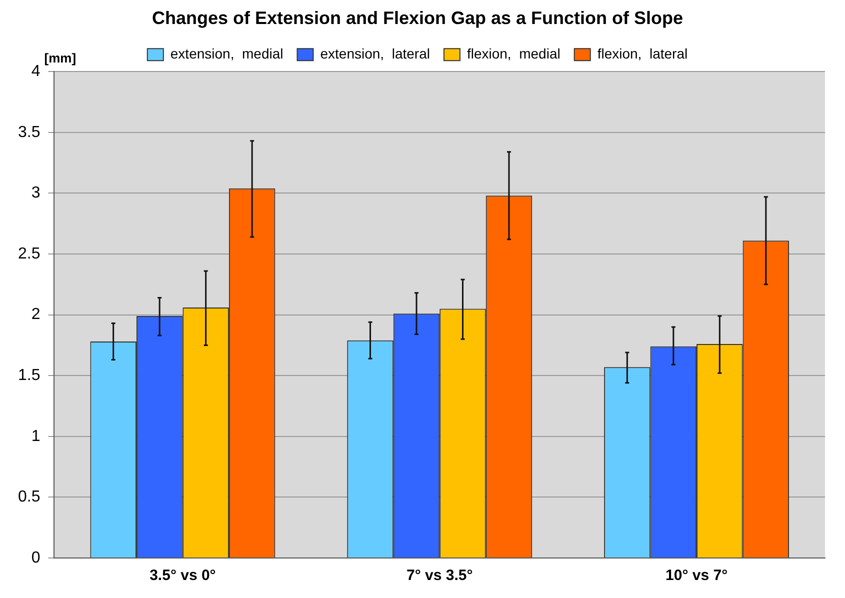 This screenshot has width=845, height=598. What do you see at coordinates (227, 53) in the screenshot?
I see `legend-label: extension, medial` at bounding box center [227, 53].